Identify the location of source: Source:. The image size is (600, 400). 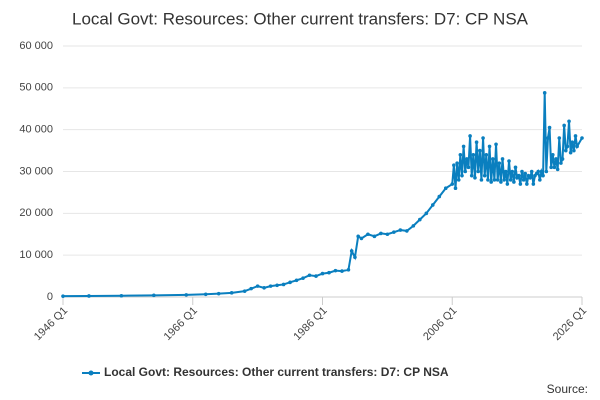
(567, 389).